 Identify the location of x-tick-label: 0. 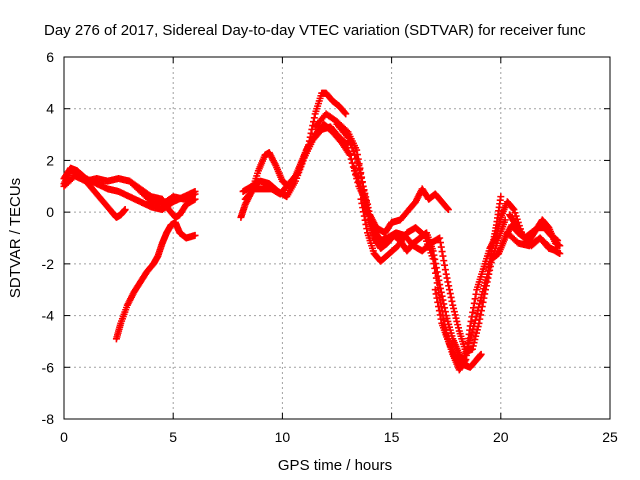
(64, 437).